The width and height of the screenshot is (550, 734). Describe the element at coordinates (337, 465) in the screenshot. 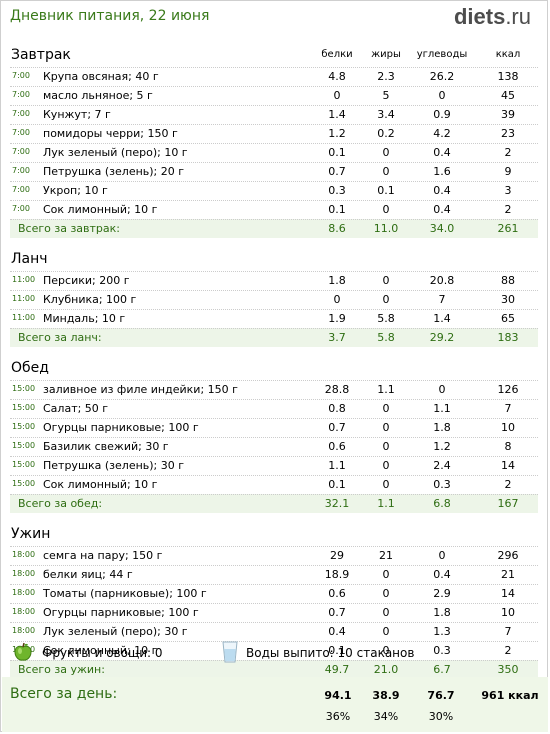

I see `entry-protein: 1.1` at that location.